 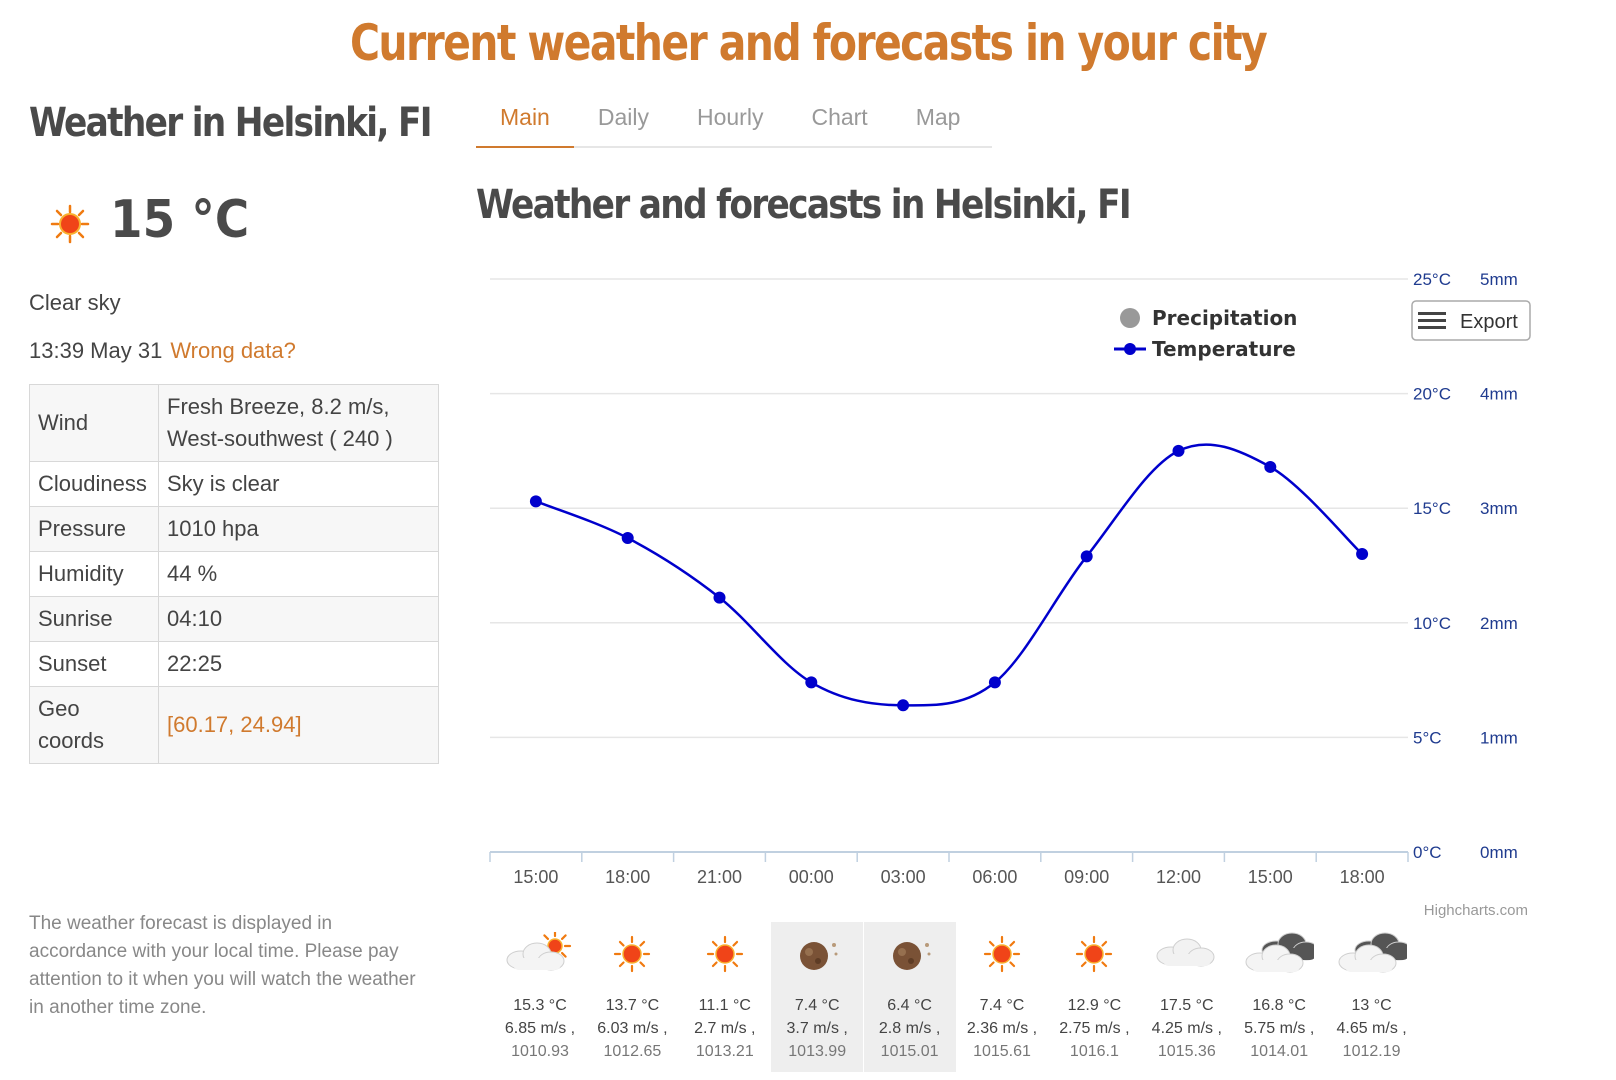 What do you see at coordinates (623, 117) in the screenshot?
I see `tab-daily: Daily` at bounding box center [623, 117].